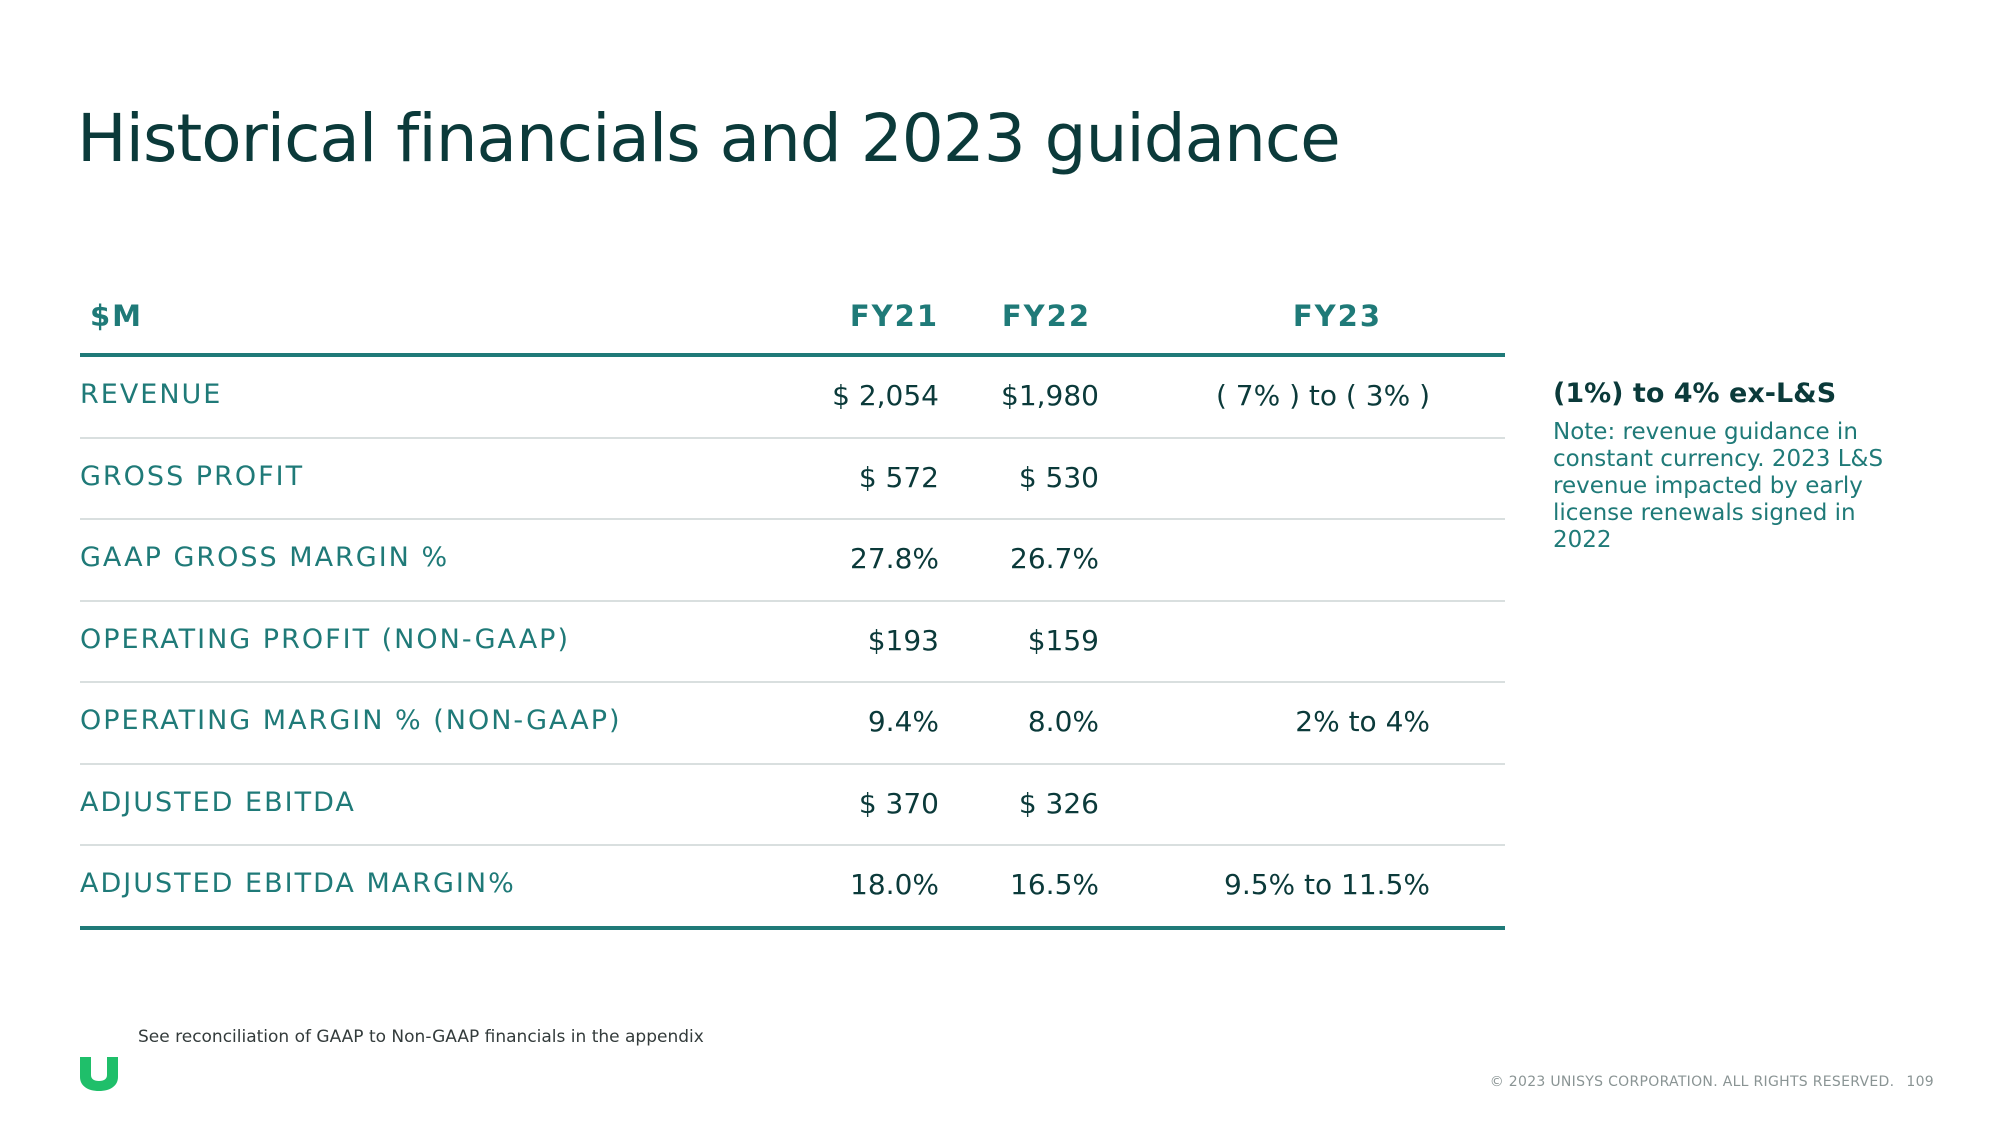 The width and height of the screenshot is (2000, 1125). Describe the element at coordinates (151, 394) in the screenshot. I see `row-label: REVENUE` at that location.